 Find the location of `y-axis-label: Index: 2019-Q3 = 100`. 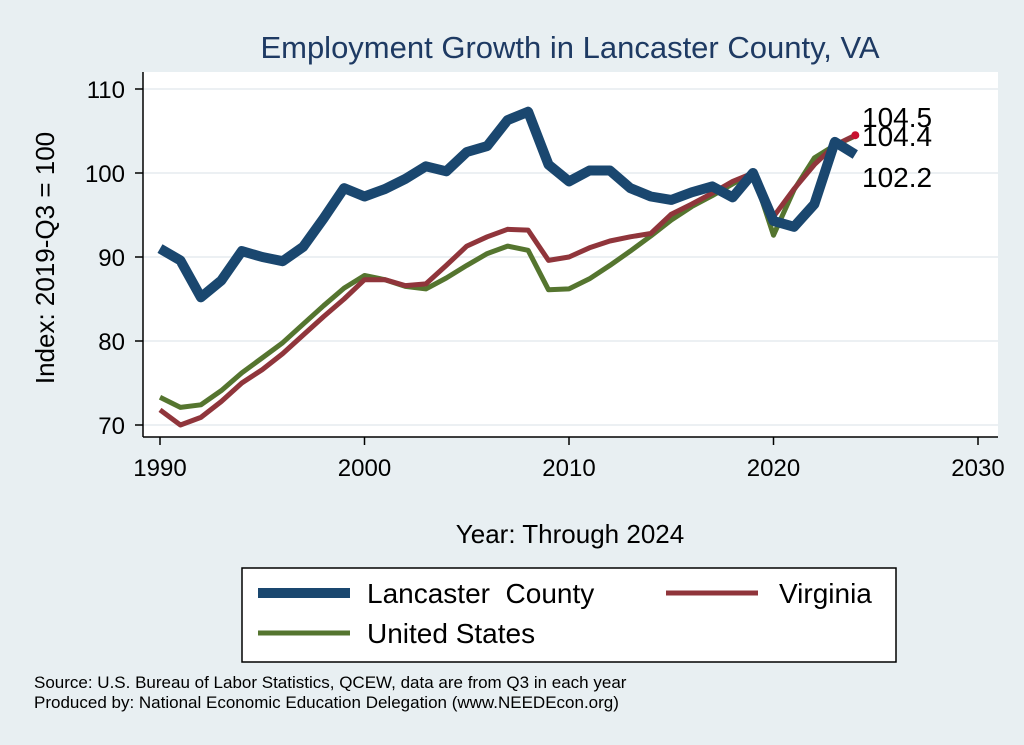

y-axis-label: Index: 2019-Q3 = 100 is located at coordinates (45, 258).